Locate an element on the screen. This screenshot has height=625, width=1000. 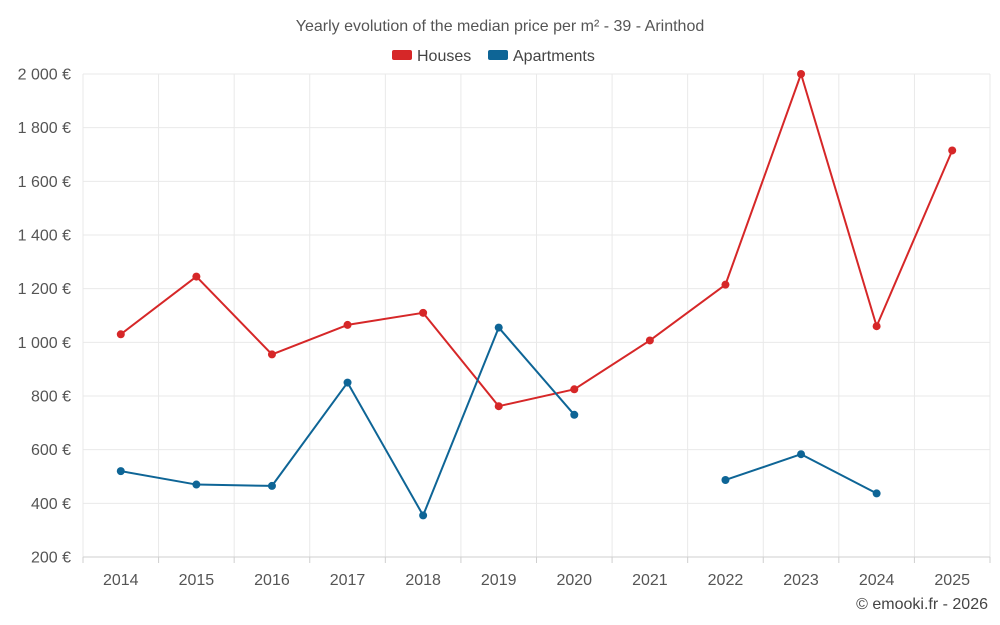
x-tick-label: 2023 is located at coordinates (801, 580).